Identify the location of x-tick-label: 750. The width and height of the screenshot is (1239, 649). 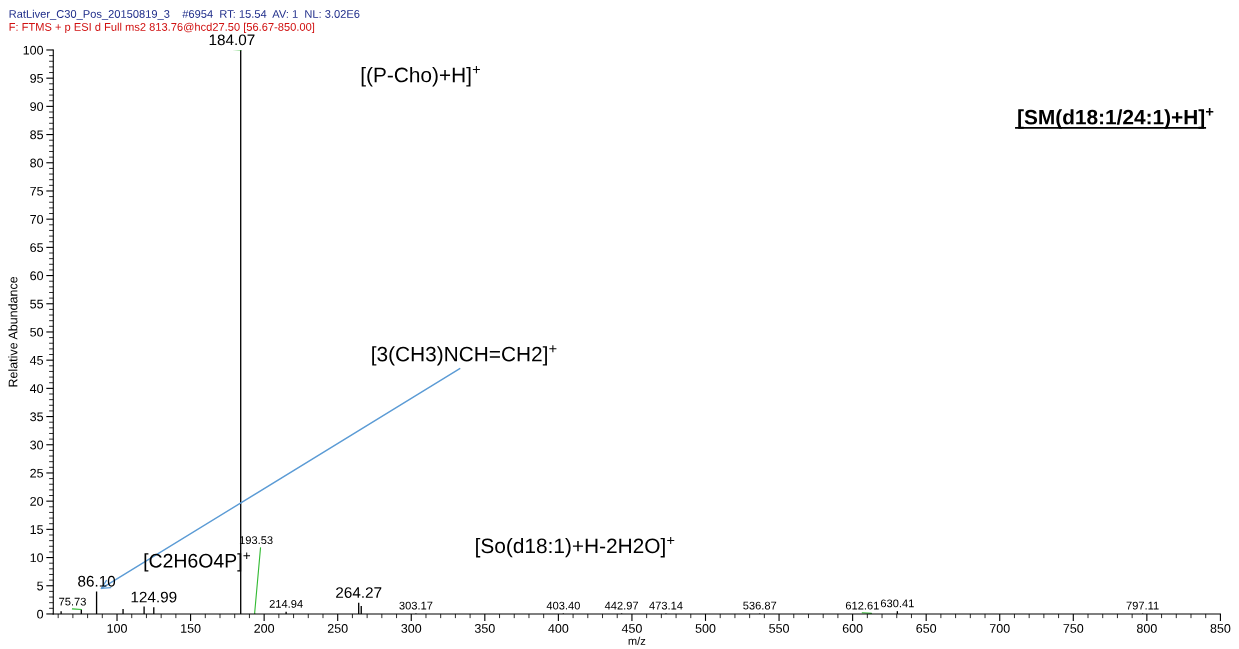
(1073, 628).